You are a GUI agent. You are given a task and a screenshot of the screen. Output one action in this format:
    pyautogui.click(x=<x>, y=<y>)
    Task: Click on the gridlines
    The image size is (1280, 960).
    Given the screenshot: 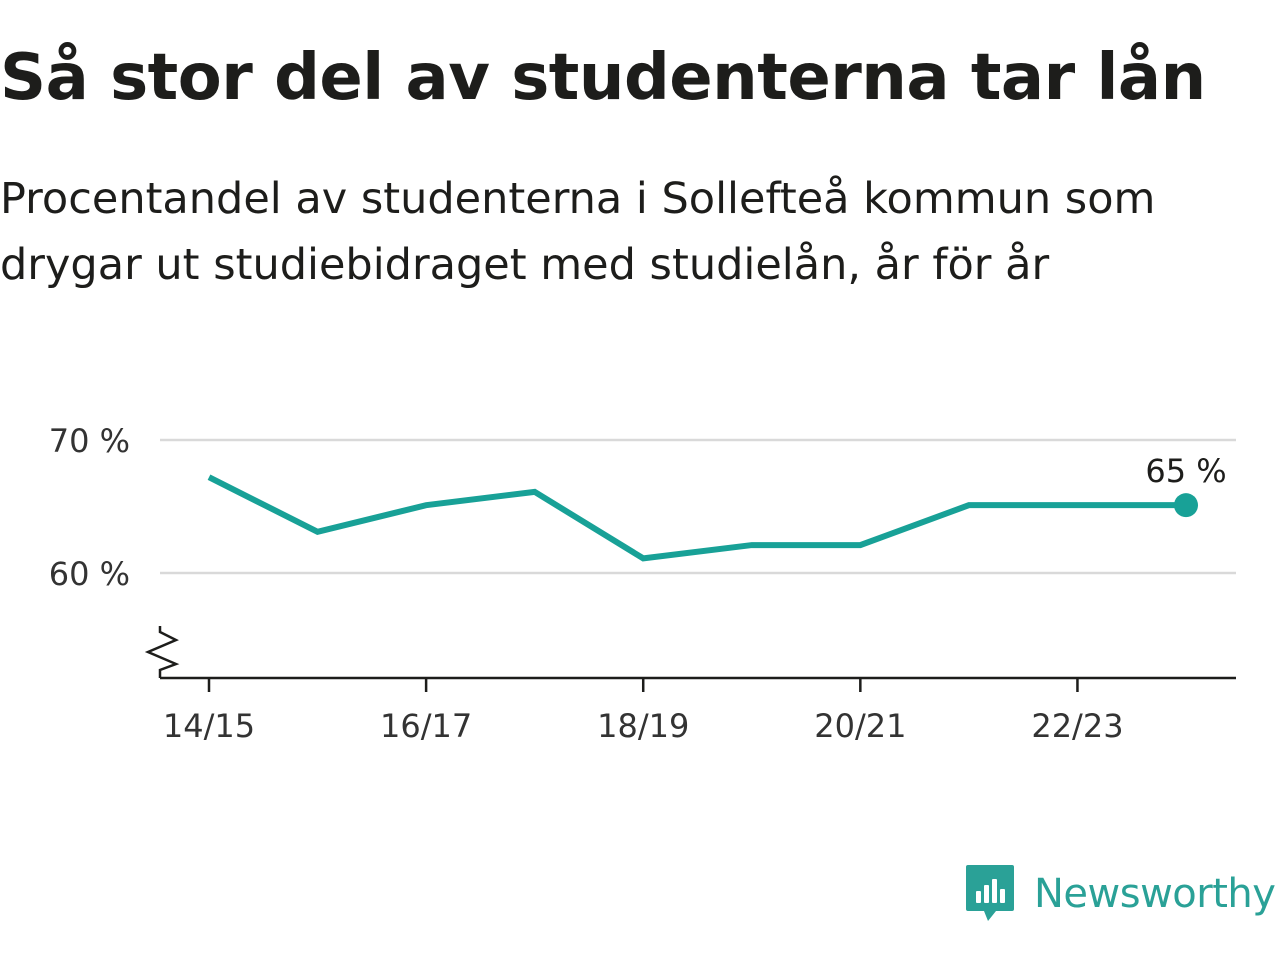 What is the action you would take?
    pyautogui.click(x=698, y=506)
    